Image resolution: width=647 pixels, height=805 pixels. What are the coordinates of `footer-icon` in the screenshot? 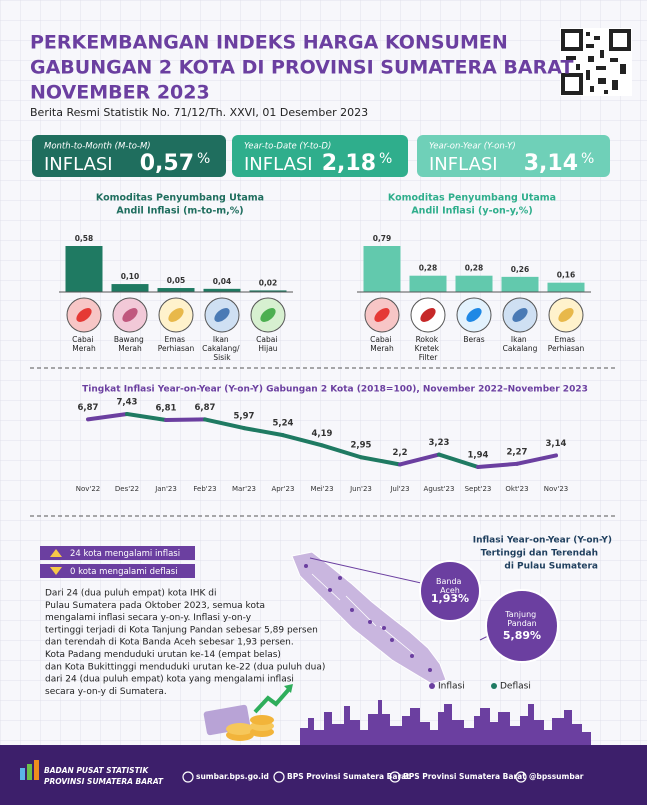 It's located at (279, 777).